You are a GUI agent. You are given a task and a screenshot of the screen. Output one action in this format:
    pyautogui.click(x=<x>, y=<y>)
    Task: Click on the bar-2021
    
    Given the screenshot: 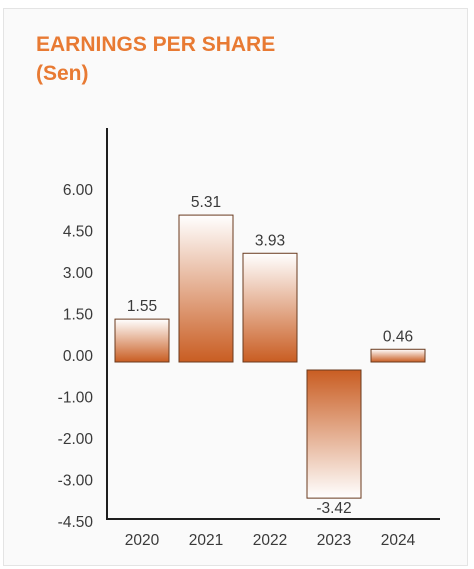 What is the action you would take?
    pyautogui.click(x=206, y=288)
    